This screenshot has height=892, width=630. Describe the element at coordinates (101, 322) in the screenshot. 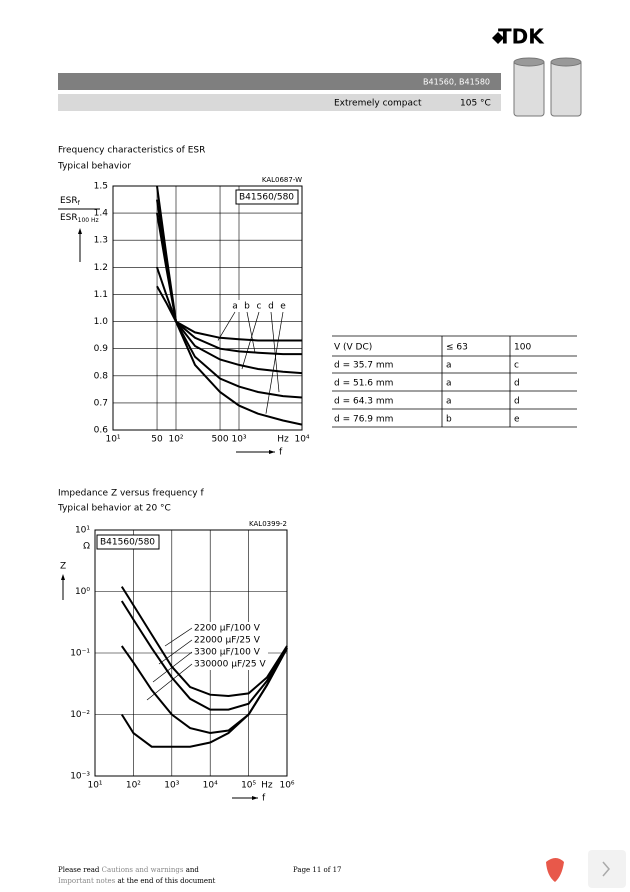

I see `y-tick-label: 1.0` at that location.